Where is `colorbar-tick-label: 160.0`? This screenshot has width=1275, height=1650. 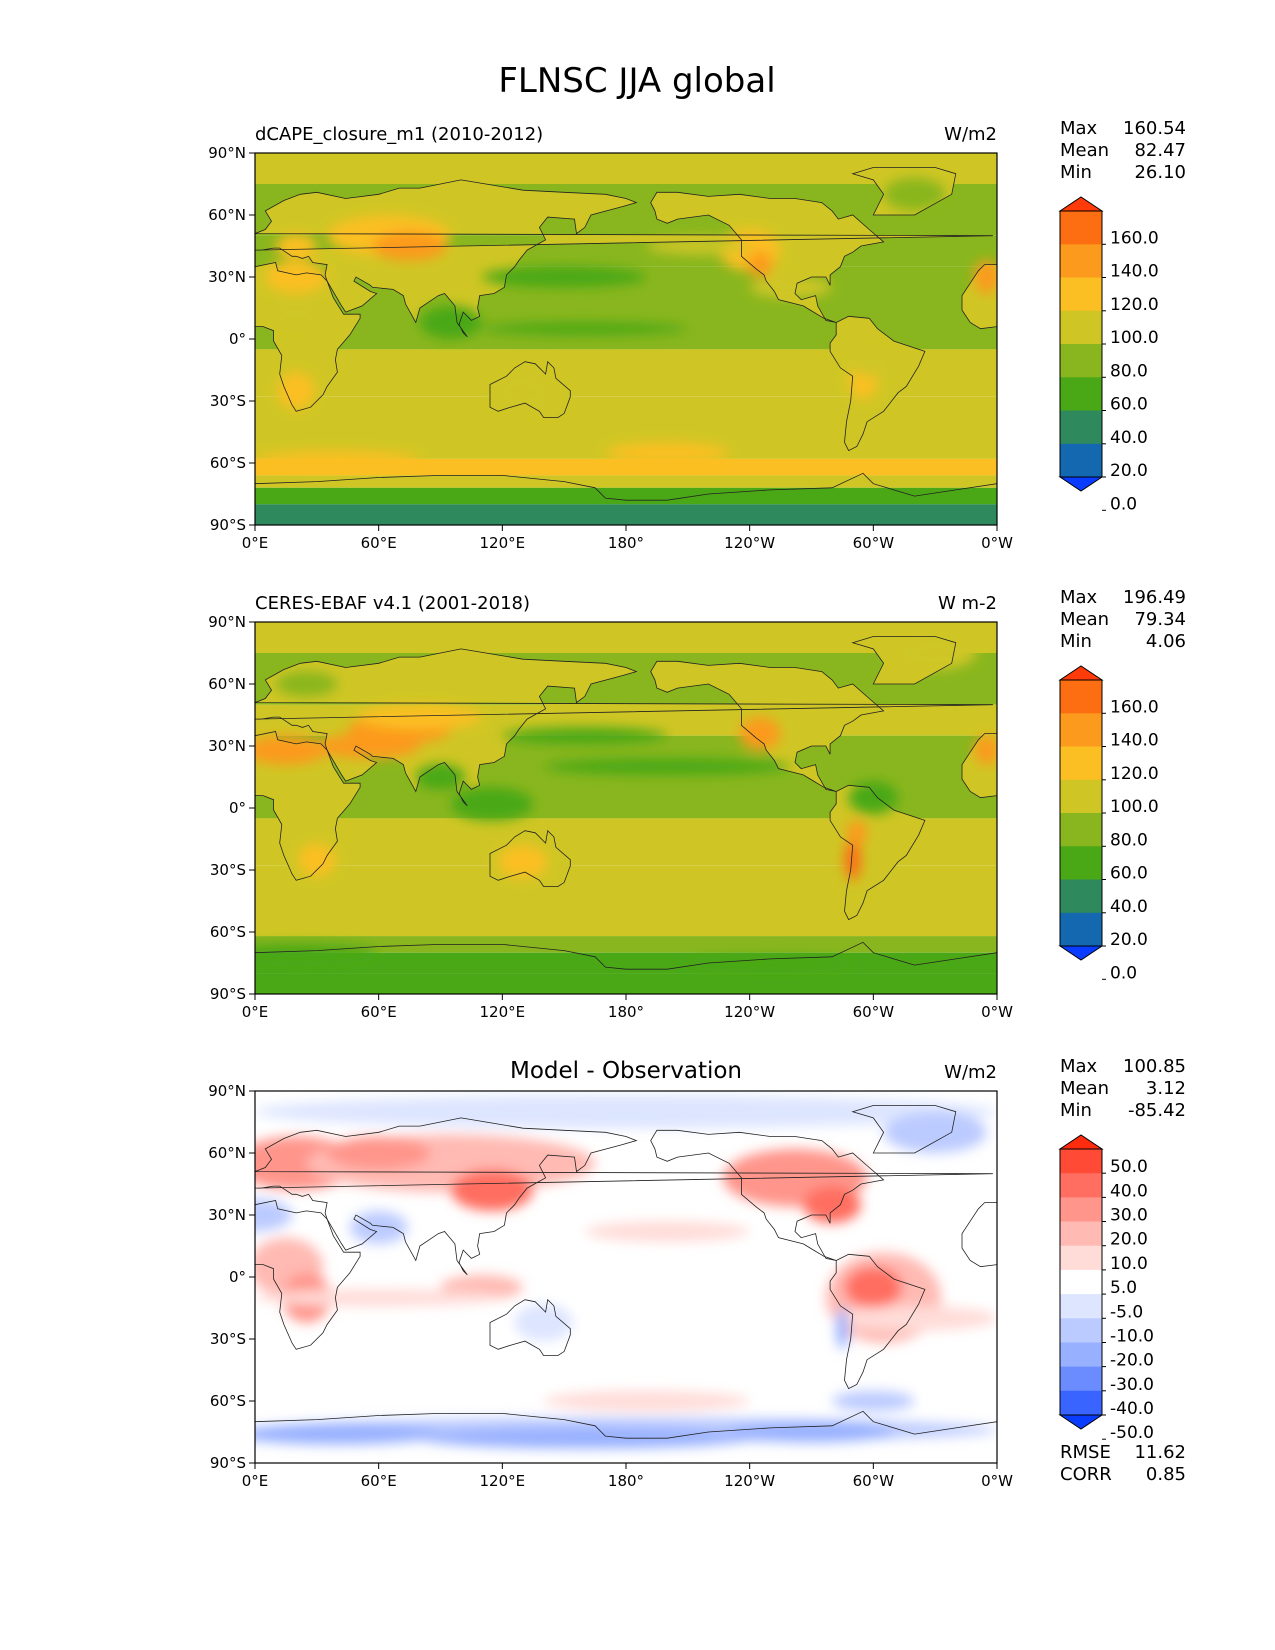
colorbar-tick-label: 160.0 is located at coordinates (1134, 238).